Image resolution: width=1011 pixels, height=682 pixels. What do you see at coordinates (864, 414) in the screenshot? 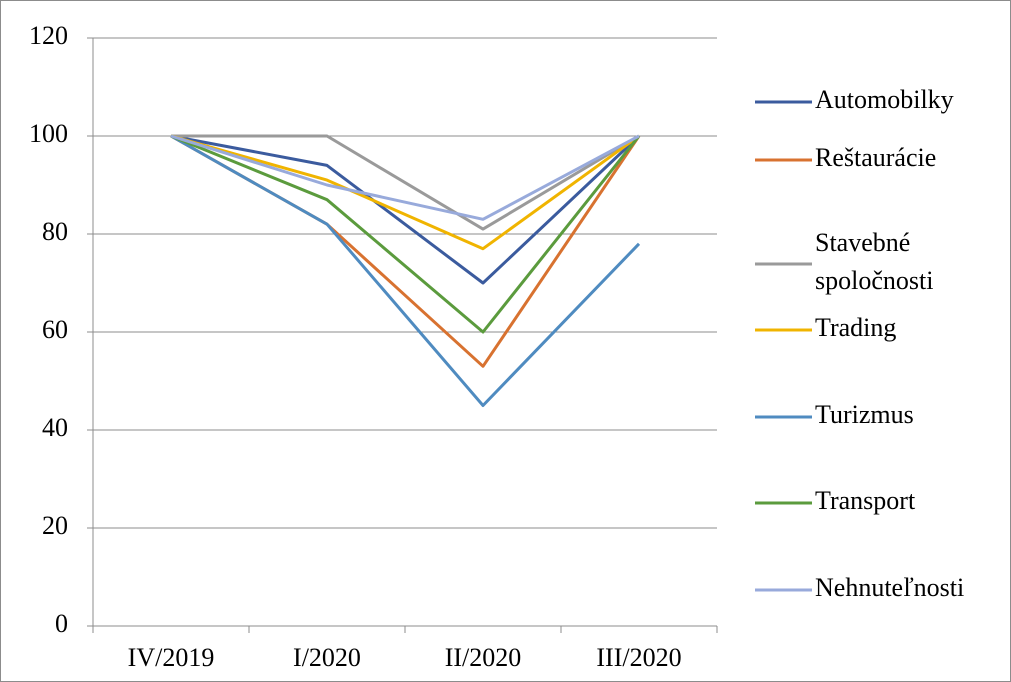
I see `legend-label: Turizmus` at bounding box center [864, 414].